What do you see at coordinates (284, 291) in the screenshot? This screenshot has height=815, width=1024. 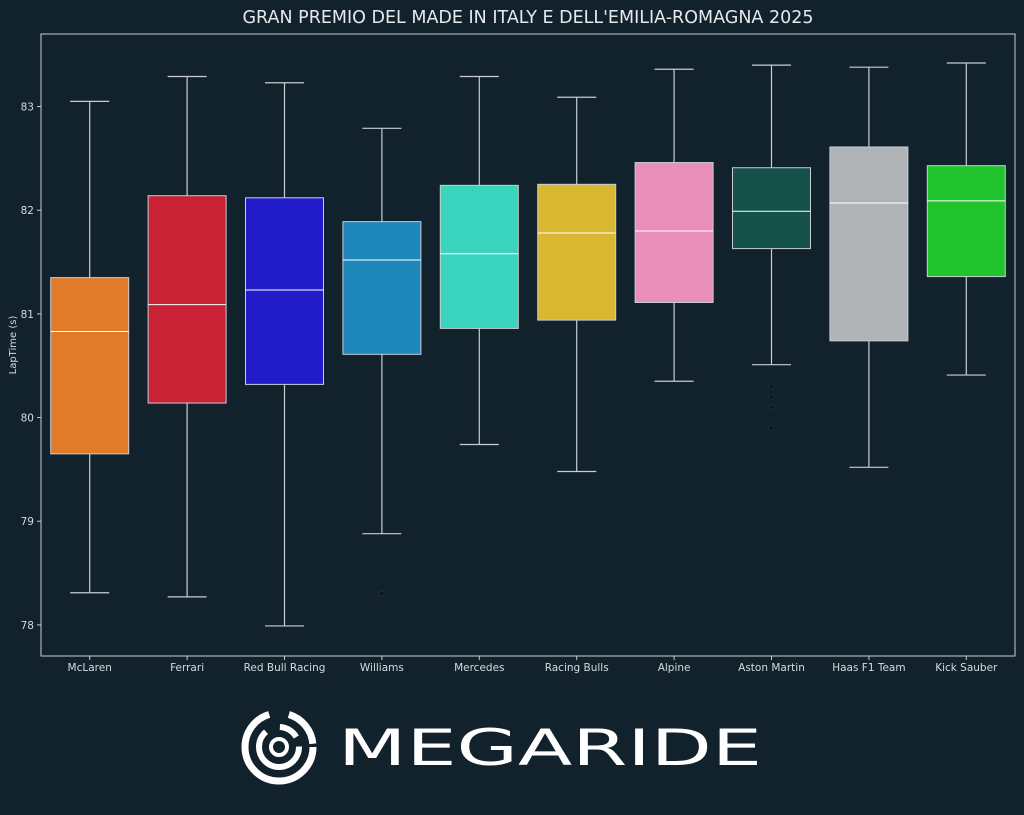 I see `box-red-bull-racing` at bounding box center [284, 291].